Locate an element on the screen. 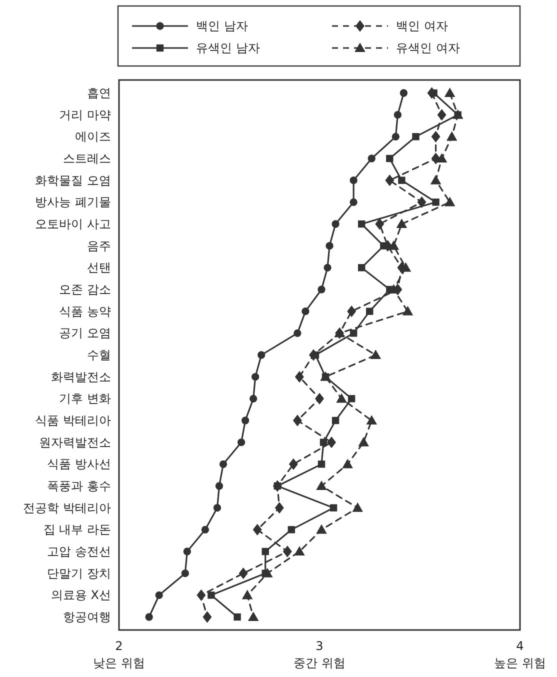 The width and height of the screenshot is (557, 677). y-tick-label: 오토바이 사고 is located at coordinates (73, 224).